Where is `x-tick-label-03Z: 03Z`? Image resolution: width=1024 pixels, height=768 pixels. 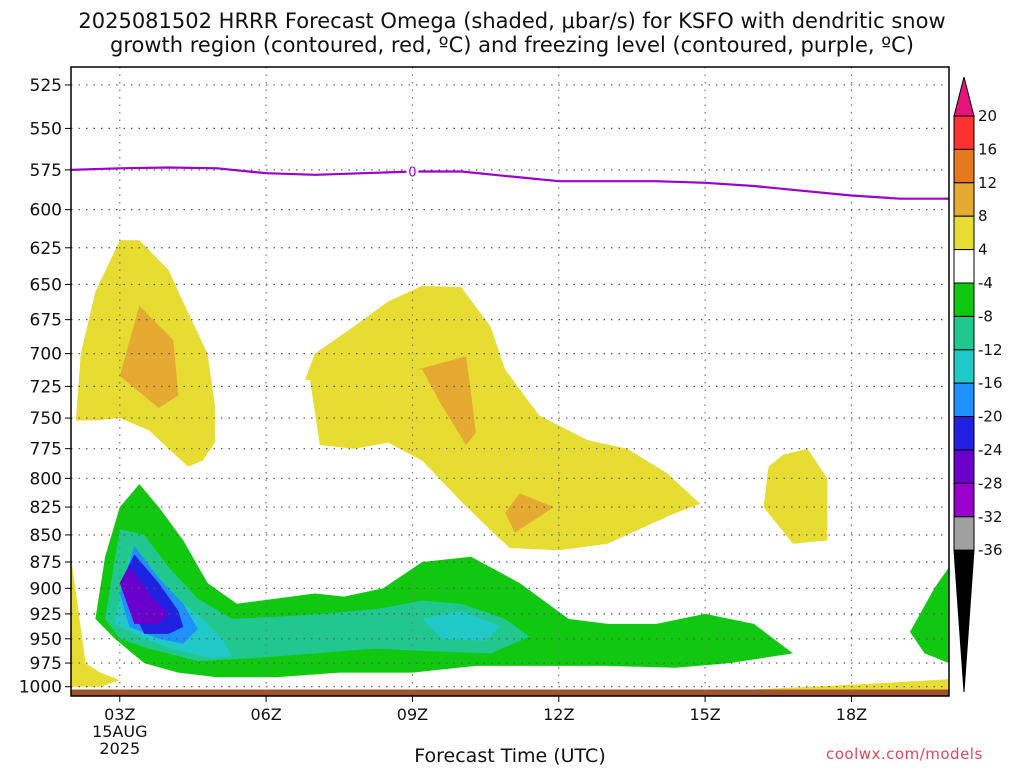
x-tick-label-03Z: 03Z is located at coordinates (119, 714).